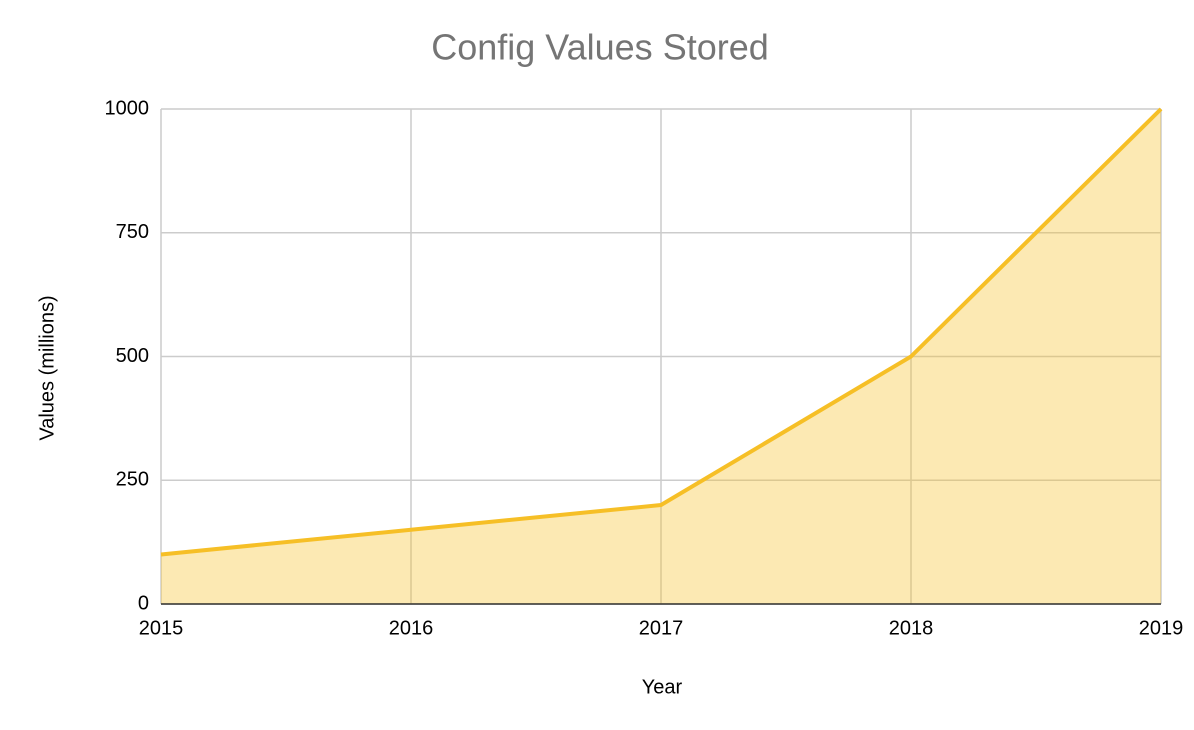 This screenshot has width=1194, height=730. I want to click on y-axis-label: Values (millions), so click(47, 367).